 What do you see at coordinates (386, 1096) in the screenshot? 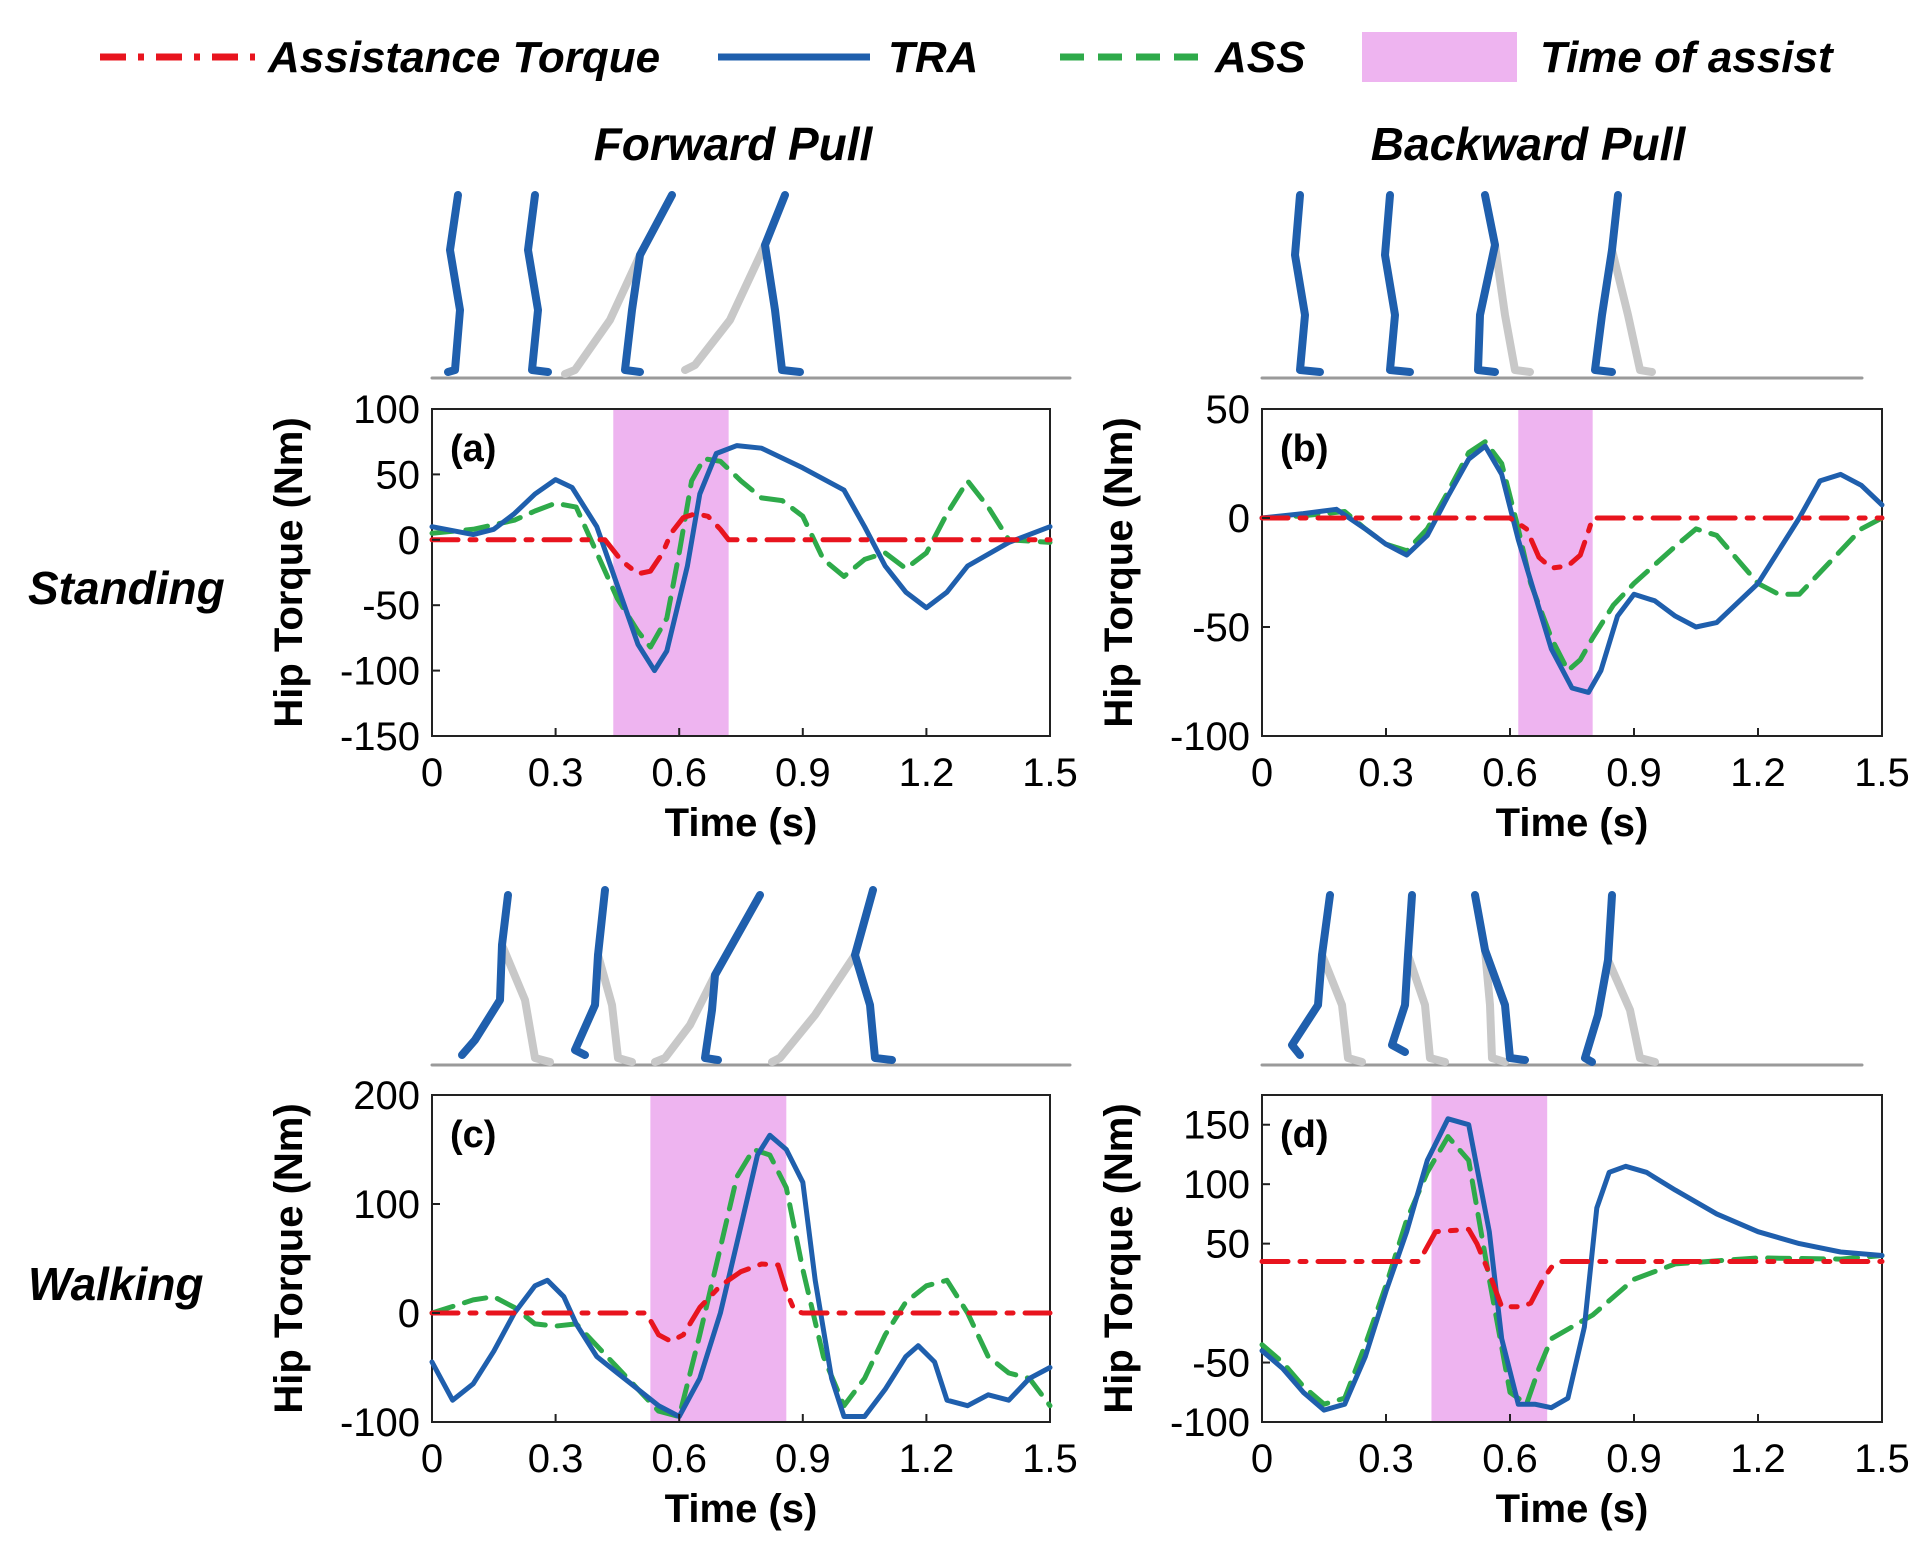
I see `y-tick-label: 200` at bounding box center [386, 1096].